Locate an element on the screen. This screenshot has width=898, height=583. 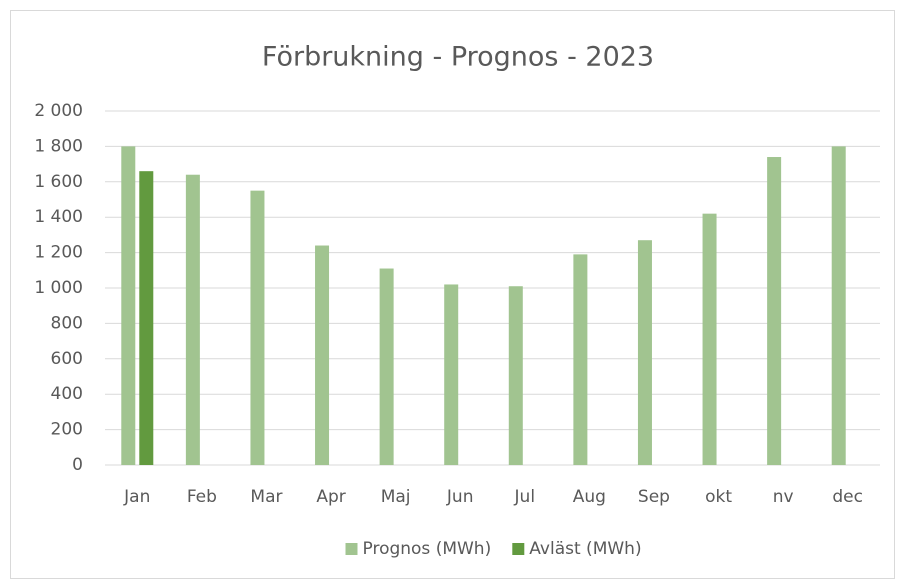
y-tick-label: 400 is located at coordinates (67, 394).